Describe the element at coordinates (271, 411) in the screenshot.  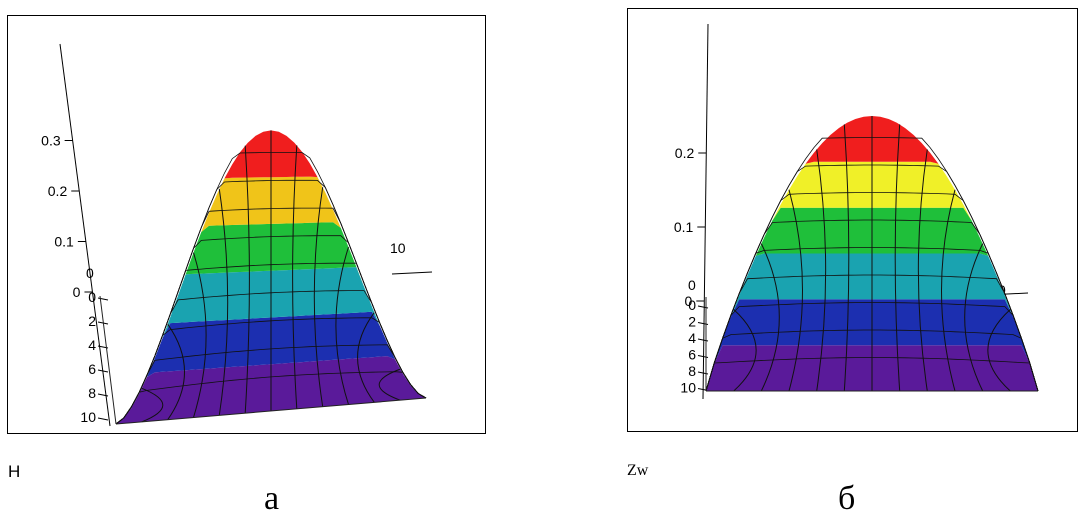
I see `surface-base-edge` at that location.